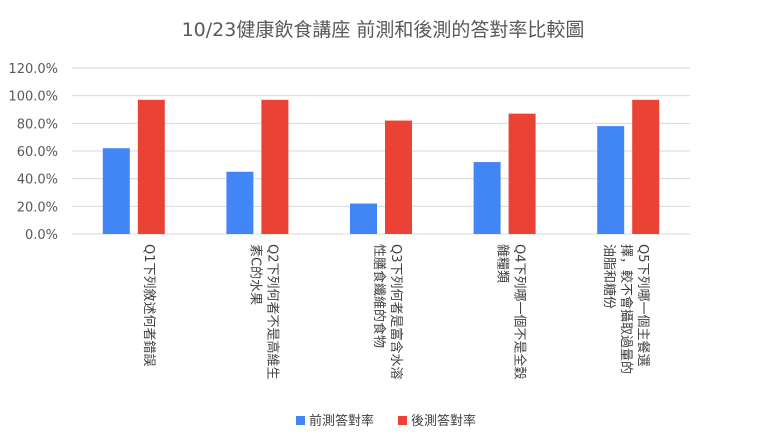  I want to click on legend-label: 前測答對率, so click(341, 421).